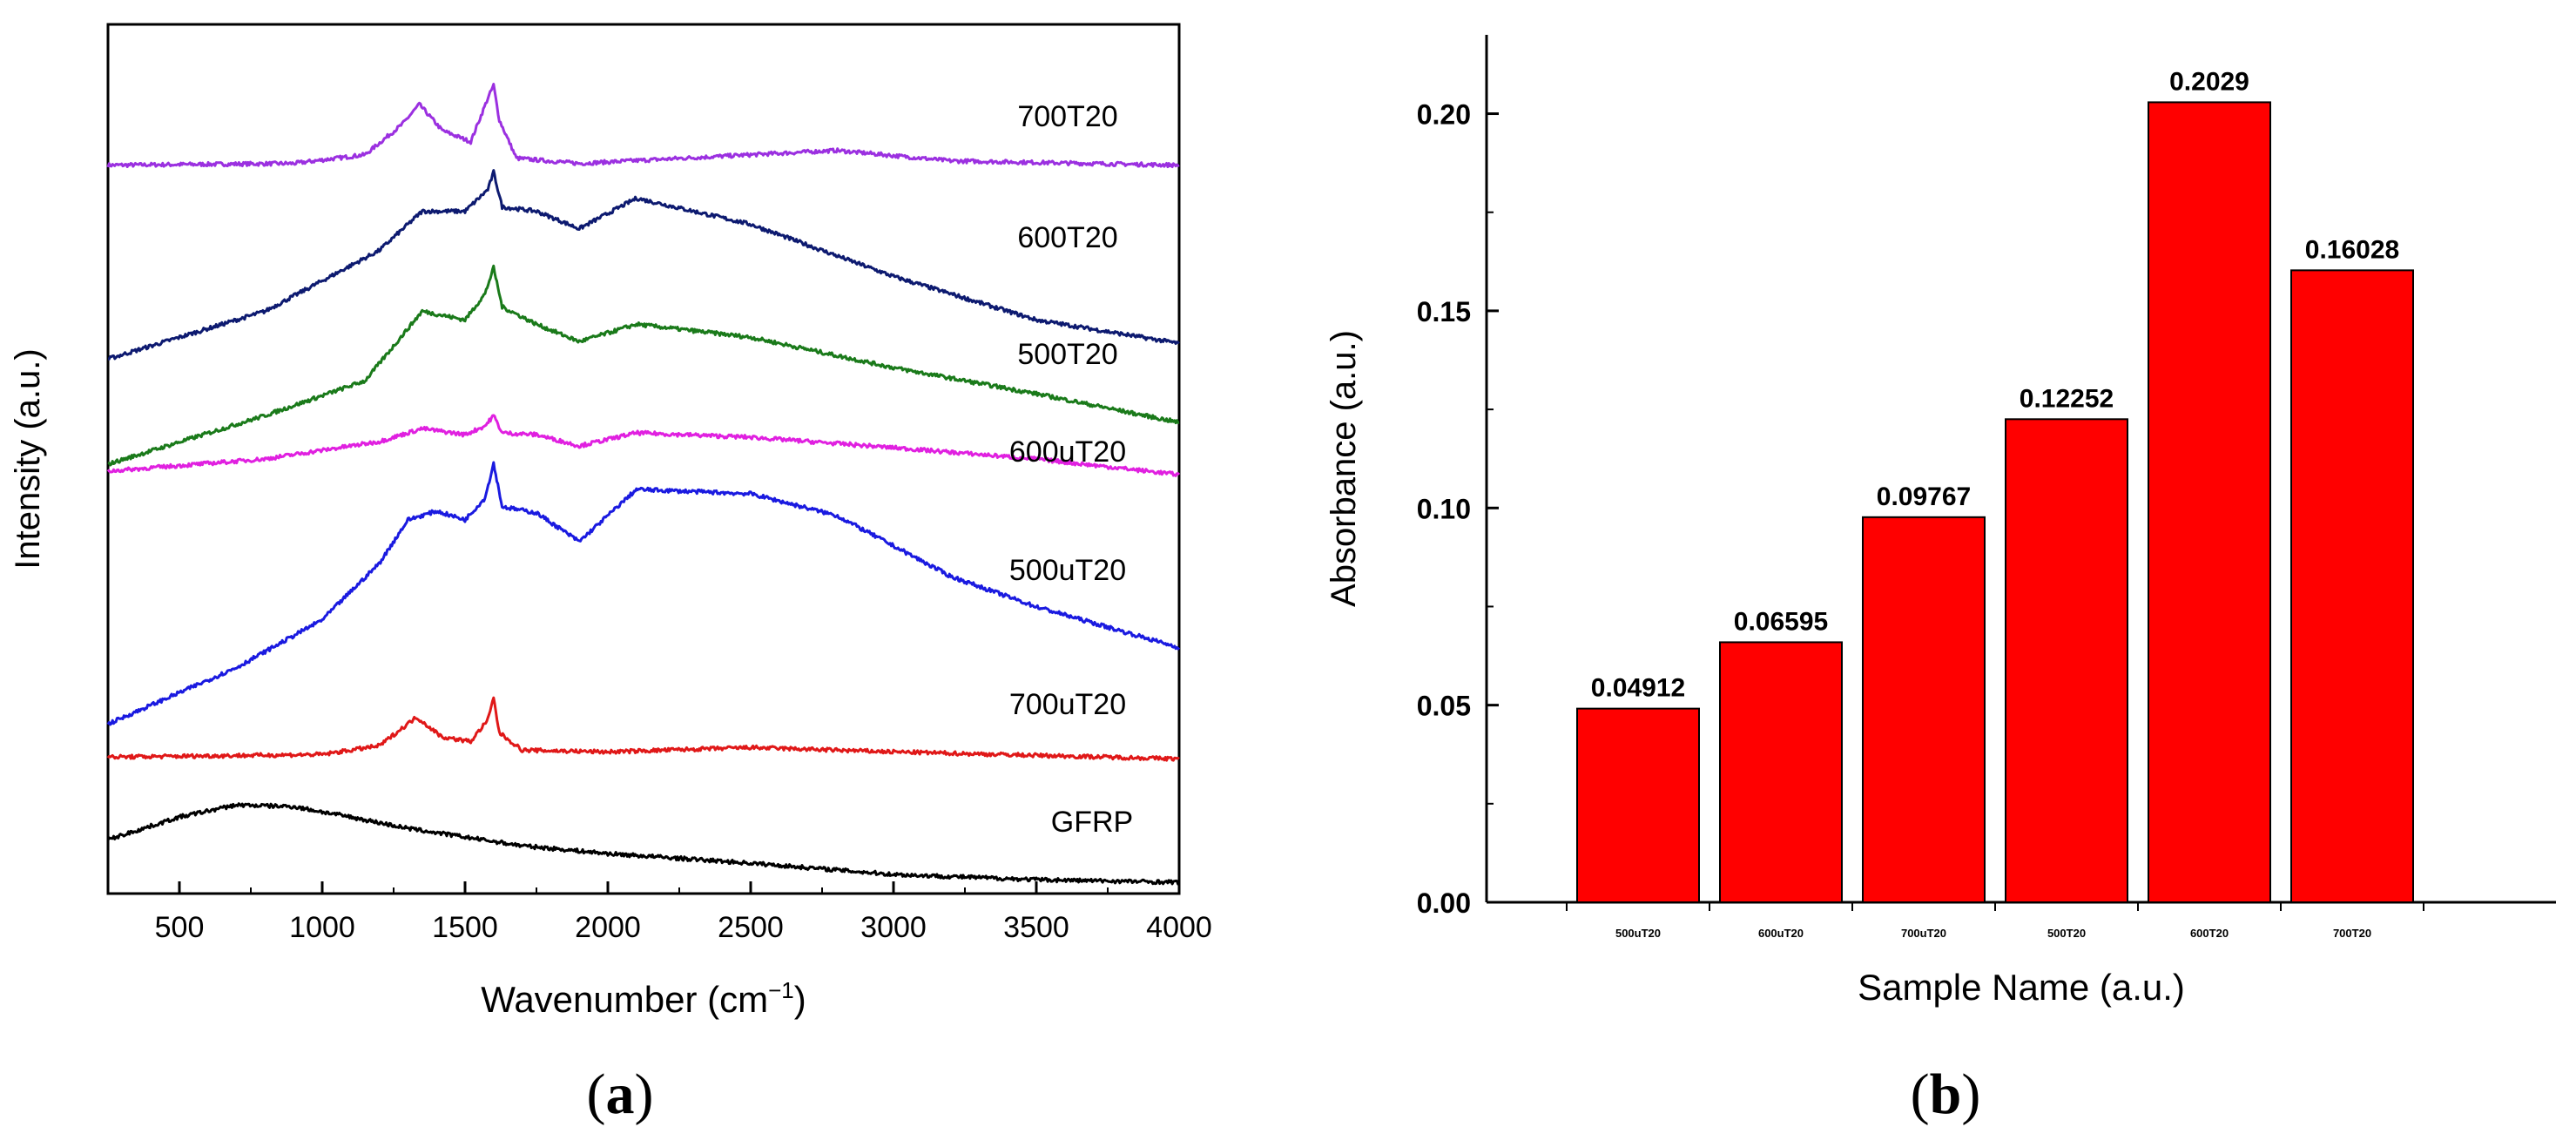 Image resolution: width=2576 pixels, height=1147 pixels. I want to click on panel-a-x-axis-label-main: Wavenumber (cm, so click(624, 999).